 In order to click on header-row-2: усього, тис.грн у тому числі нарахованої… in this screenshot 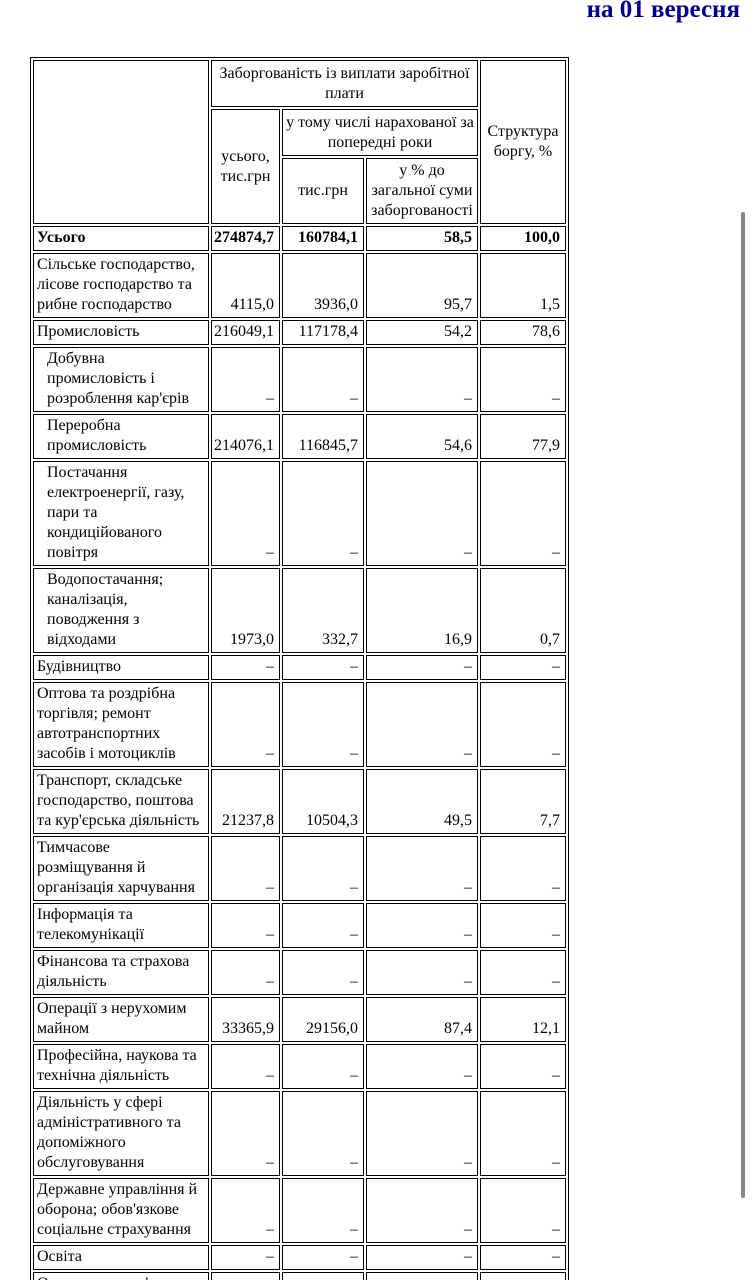, I will do `click(299, 166)`.